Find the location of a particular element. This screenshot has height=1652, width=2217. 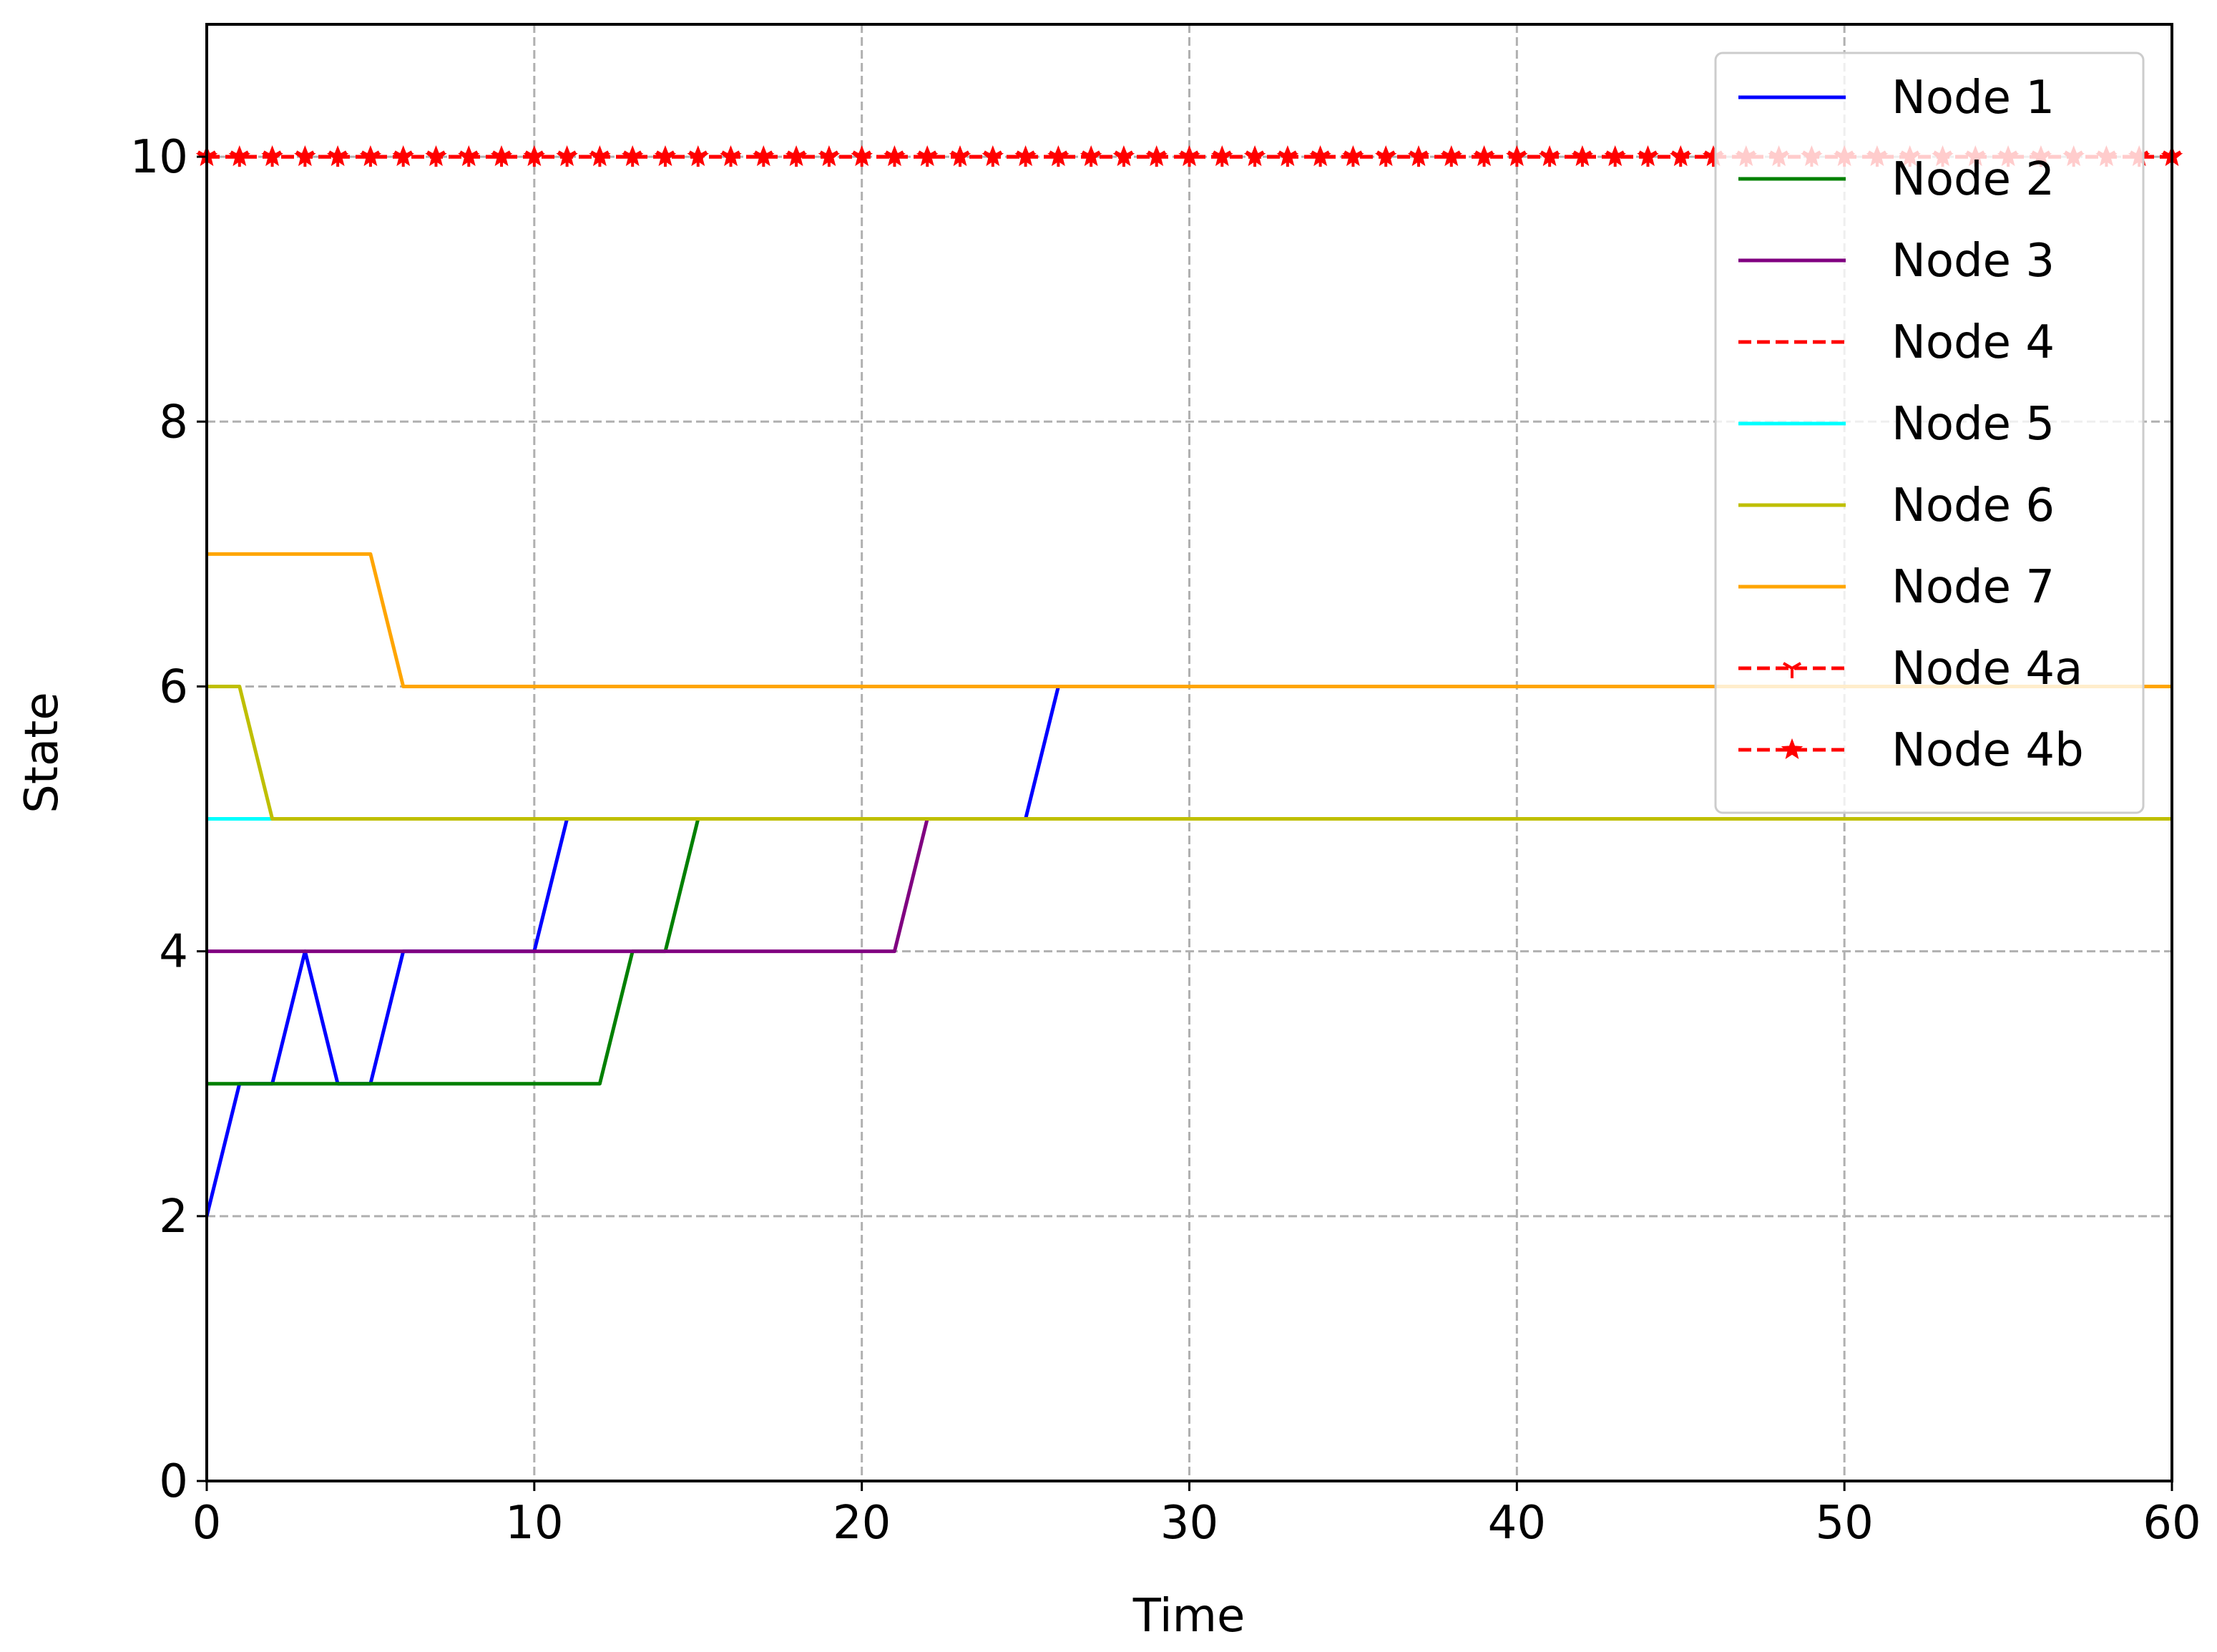

y-axis-label: State is located at coordinates (43, 752).